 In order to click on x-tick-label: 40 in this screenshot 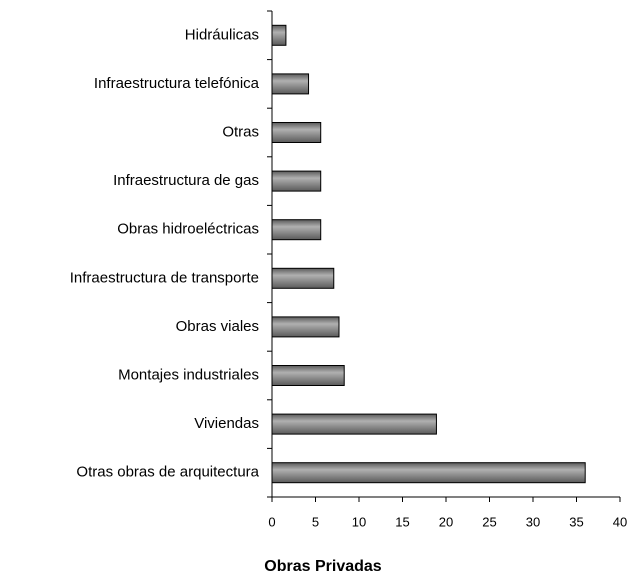, I will do `click(620, 521)`.